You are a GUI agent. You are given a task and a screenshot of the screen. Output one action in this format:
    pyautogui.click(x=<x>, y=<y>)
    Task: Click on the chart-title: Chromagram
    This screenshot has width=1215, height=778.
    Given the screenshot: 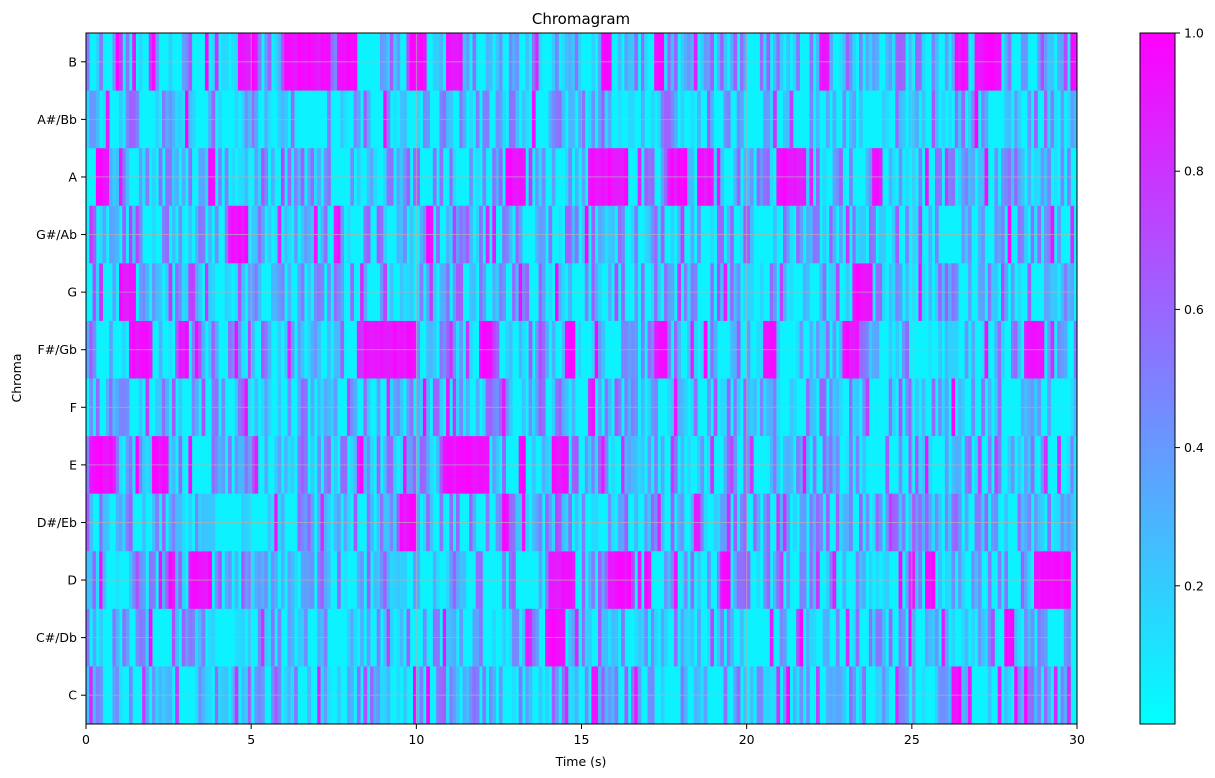 What is the action you would take?
    pyautogui.click(x=581, y=19)
    